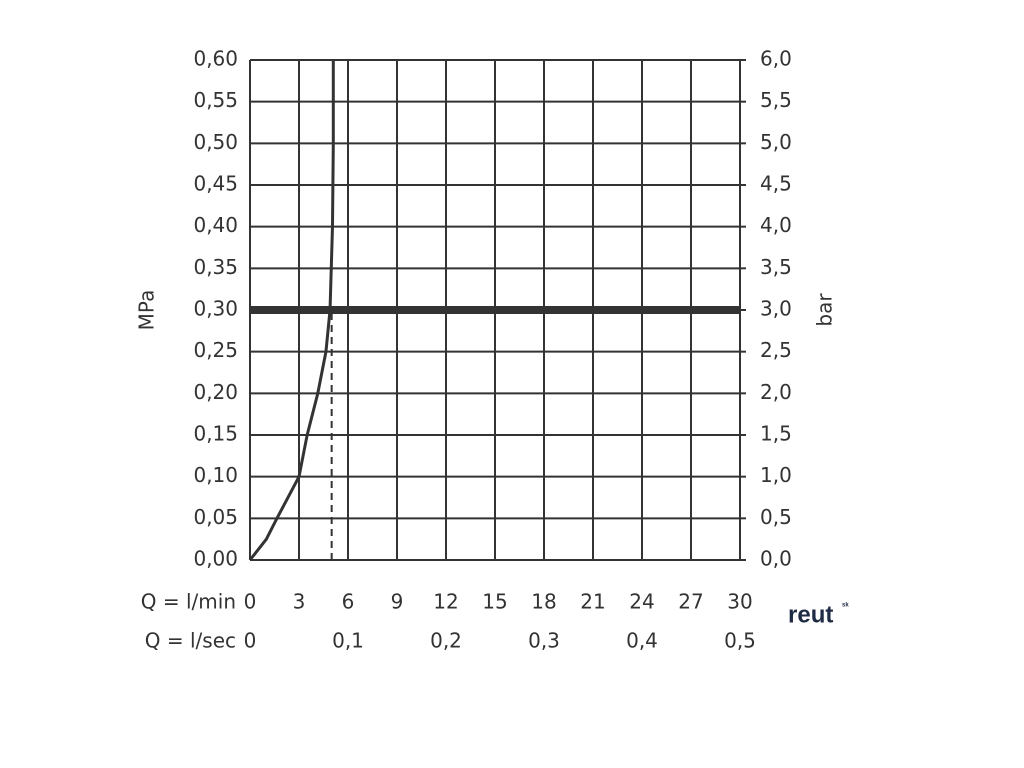  Describe the element at coordinates (299, 602) in the screenshot. I see `x-tick-label: 3` at that location.